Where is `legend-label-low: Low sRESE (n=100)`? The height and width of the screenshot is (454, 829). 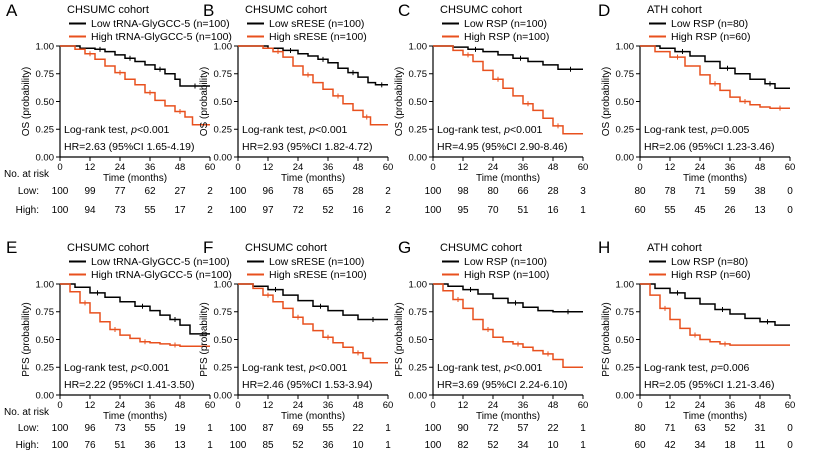 legend-label-low: Low sRESE (n=100) is located at coordinates (316, 24).